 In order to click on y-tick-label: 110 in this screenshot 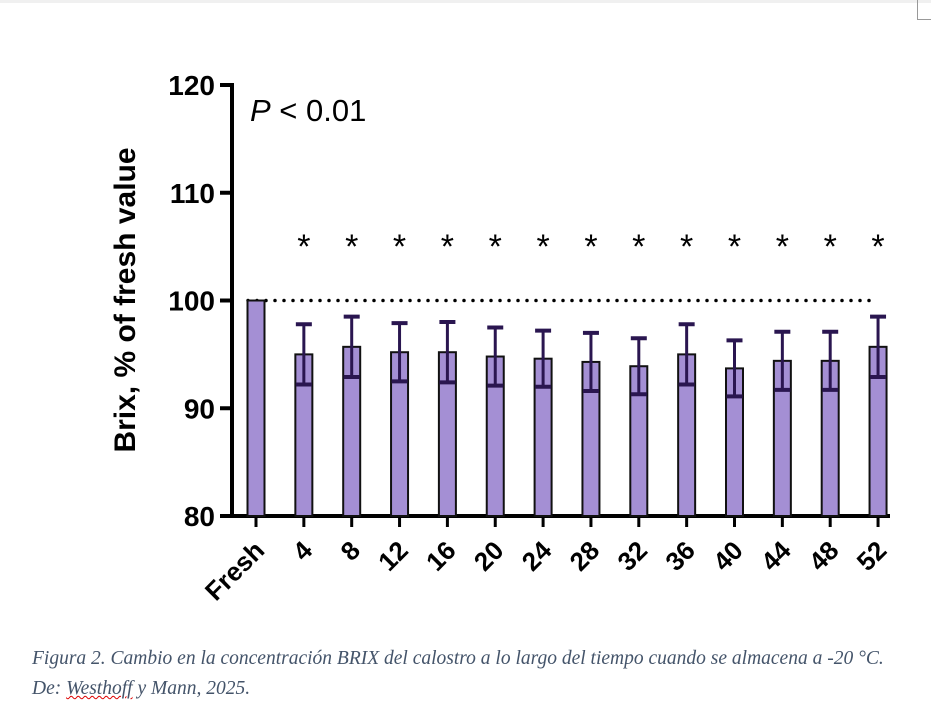, I will do `click(192, 193)`.